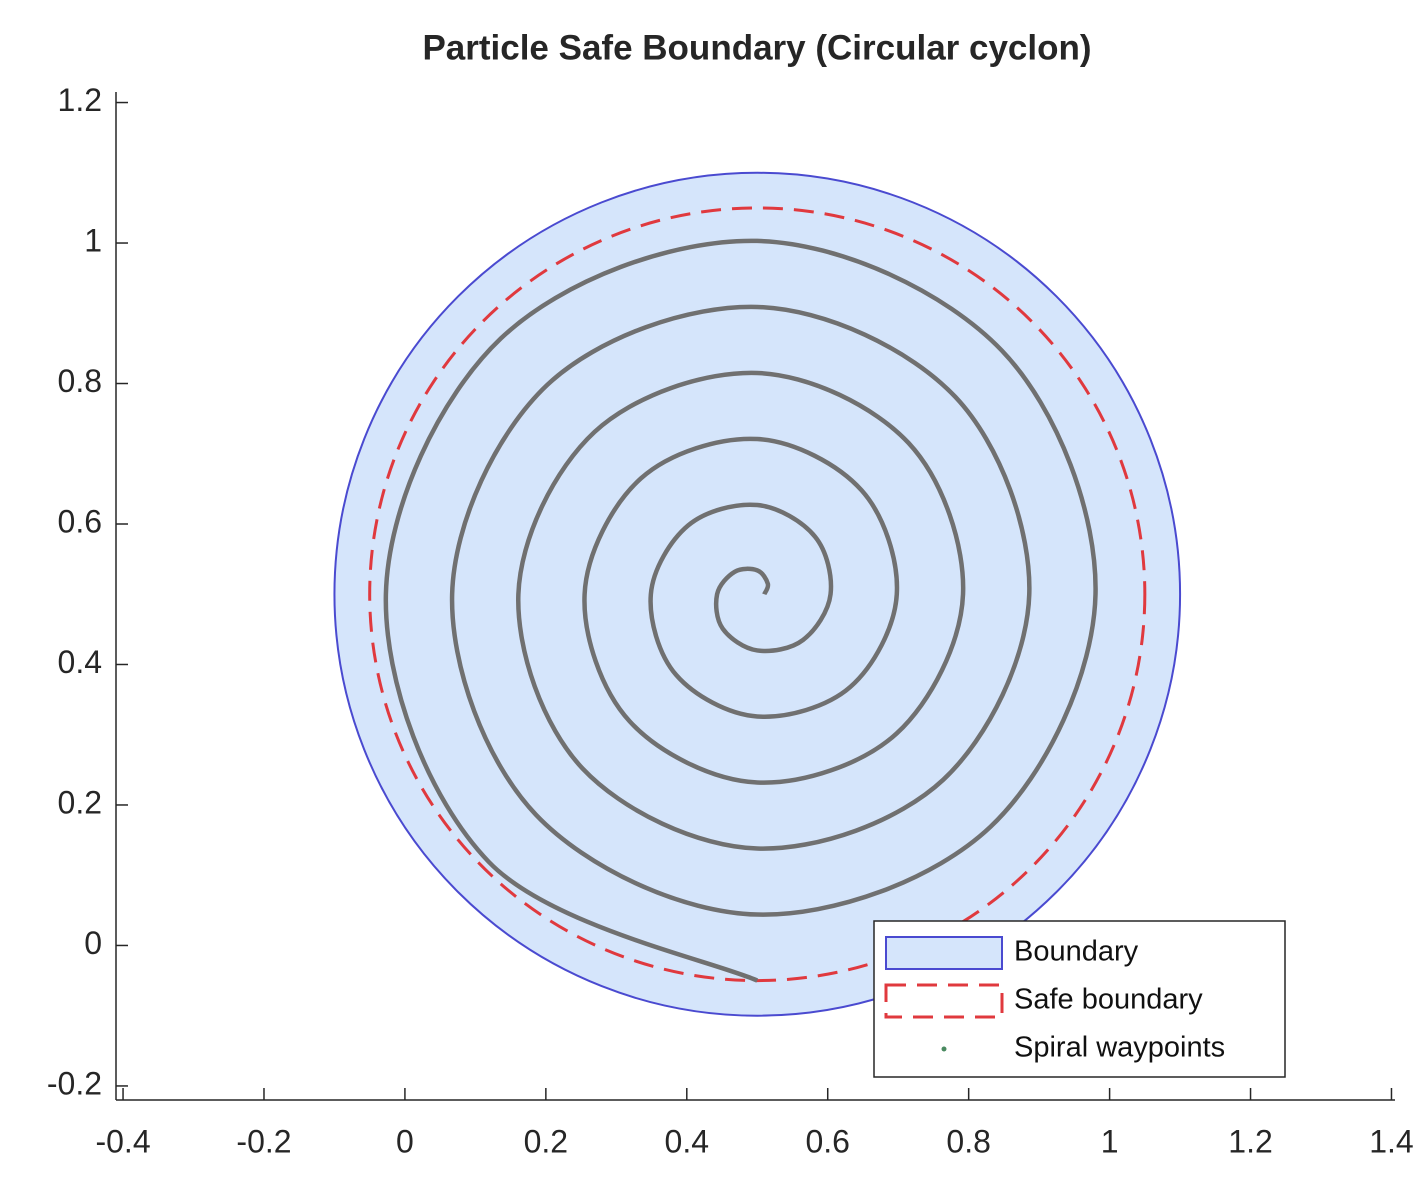 The image size is (1428, 1186). What do you see at coordinates (827, 1141) in the screenshot?
I see `x-tick-label: 0.6` at bounding box center [827, 1141].